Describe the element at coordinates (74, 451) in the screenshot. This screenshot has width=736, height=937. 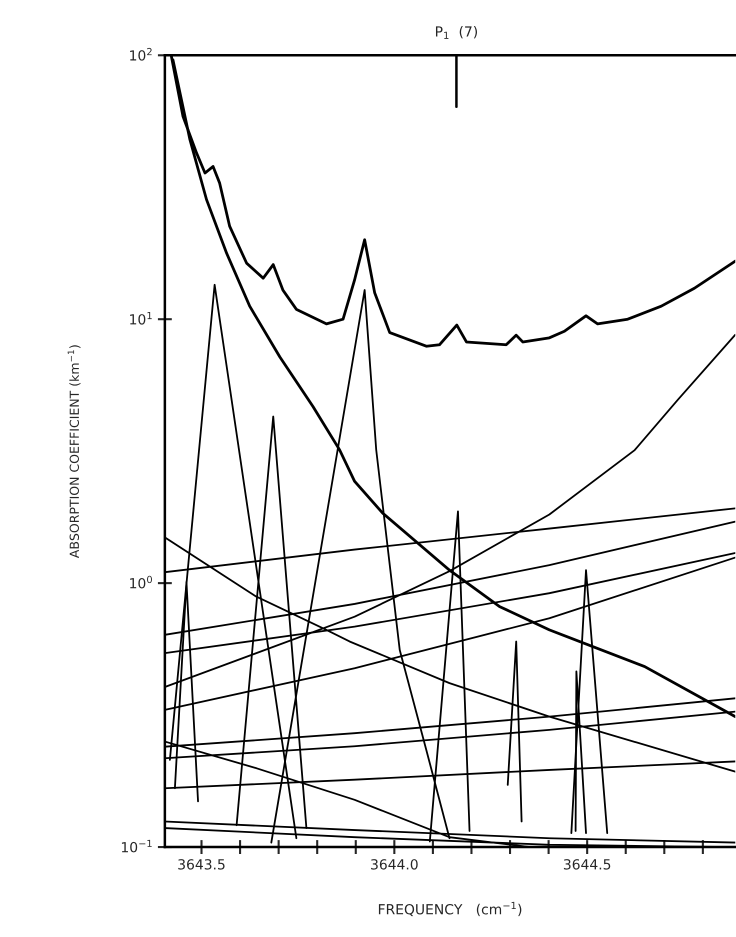
I see `y-axis-title: ABSORPTION COEFFICIENT (km$^{−1}$)` at that location.